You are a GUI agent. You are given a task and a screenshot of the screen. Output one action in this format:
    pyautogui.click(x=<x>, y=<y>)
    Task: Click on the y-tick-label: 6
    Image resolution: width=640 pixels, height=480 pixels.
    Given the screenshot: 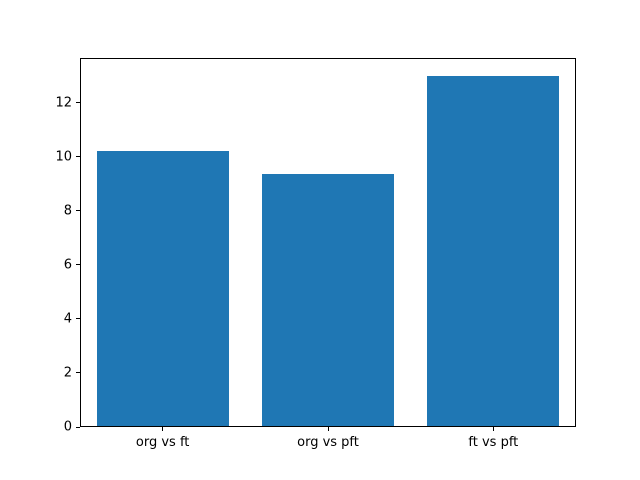 What is the action you would take?
    pyautogui.click(x=67, y=265)
    